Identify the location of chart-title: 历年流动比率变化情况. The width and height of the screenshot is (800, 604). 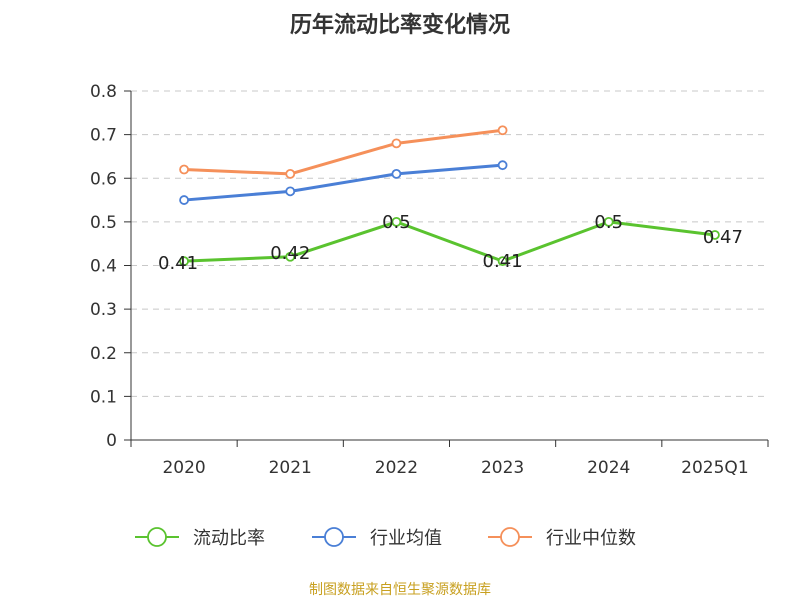
(400, 25).